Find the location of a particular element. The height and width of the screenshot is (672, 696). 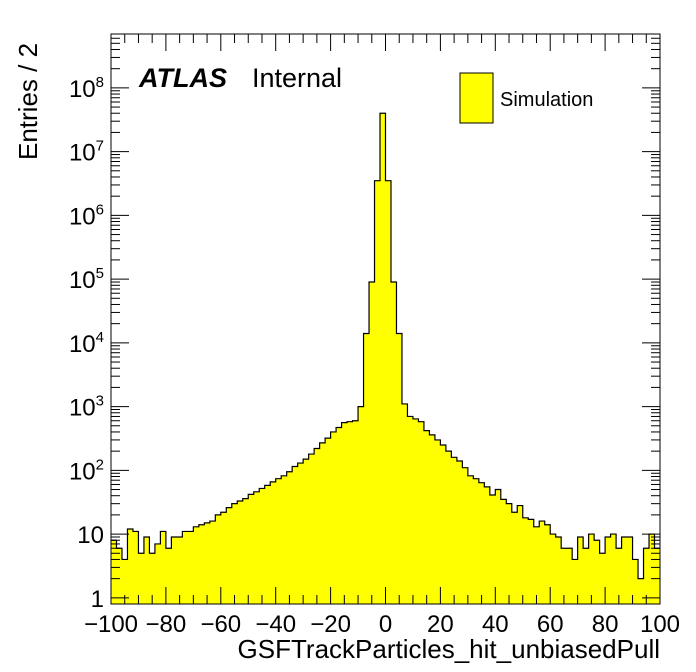

y-tick-label: 10 is located at coordinates (90, 535).